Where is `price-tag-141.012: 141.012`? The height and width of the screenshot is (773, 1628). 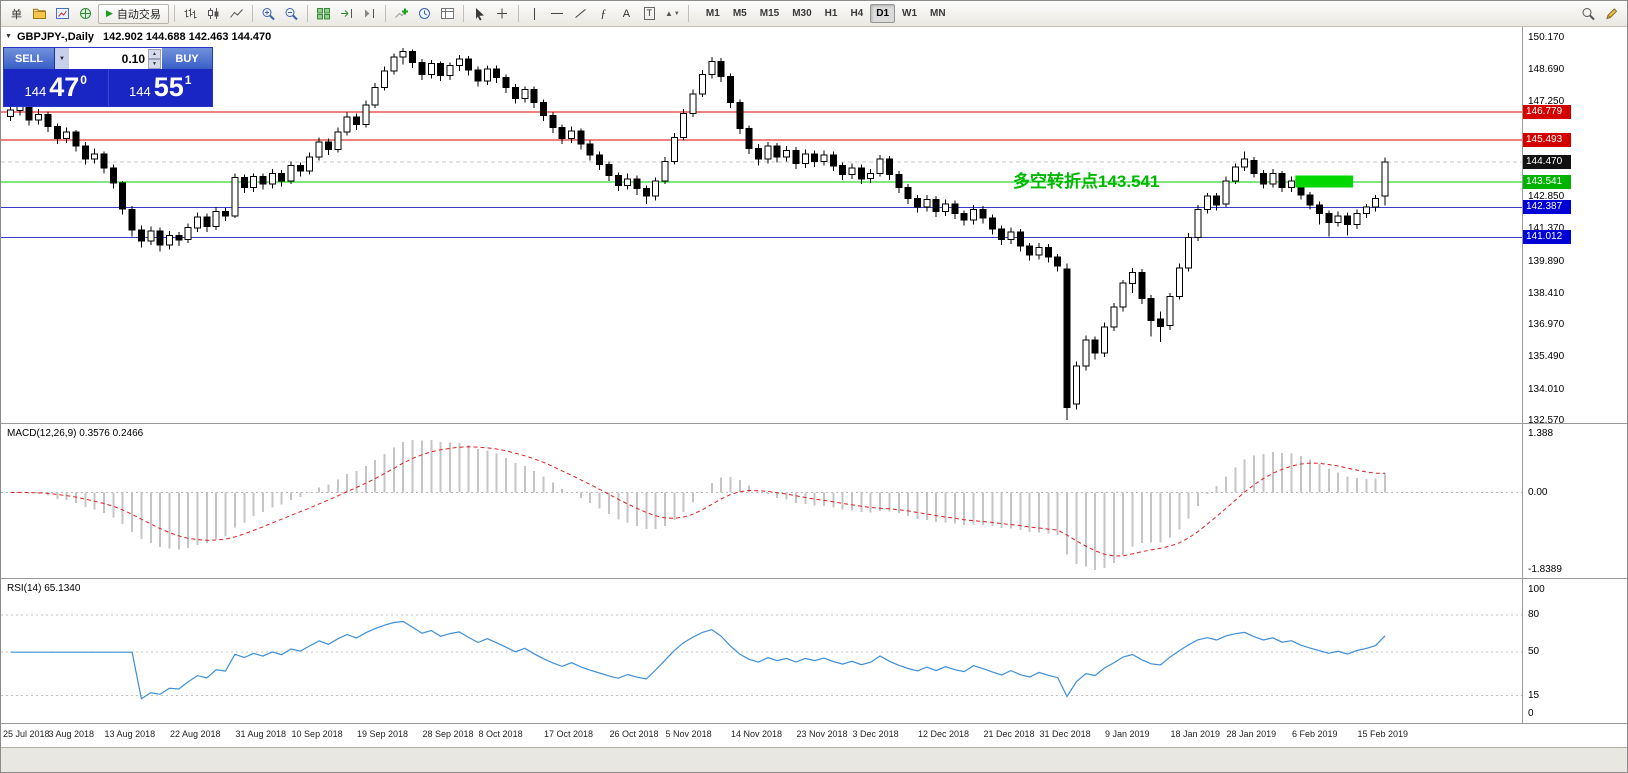 price-tag-141.012: 141.012 is located at coordinates (1547, 237).